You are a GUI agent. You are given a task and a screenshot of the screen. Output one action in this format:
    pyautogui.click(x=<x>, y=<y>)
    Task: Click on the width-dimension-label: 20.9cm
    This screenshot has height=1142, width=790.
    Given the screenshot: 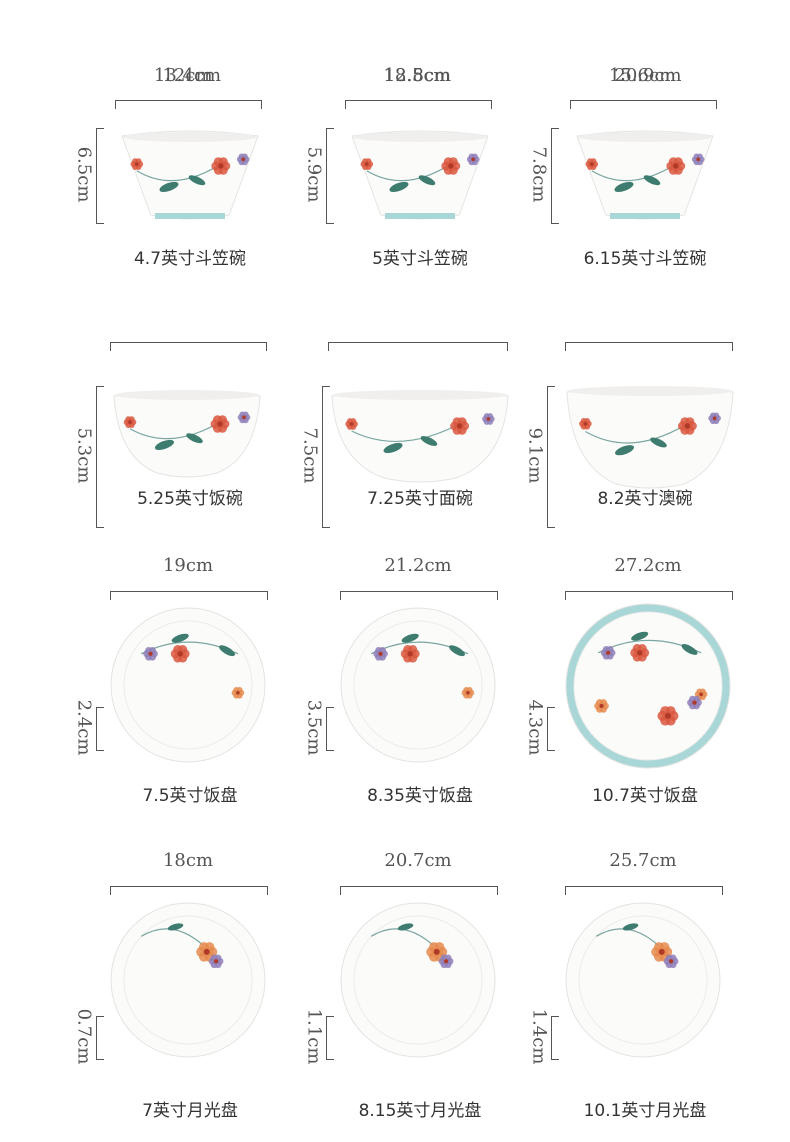 What is the action you would take?
    pyautogui.click(x=648, y=75)
    